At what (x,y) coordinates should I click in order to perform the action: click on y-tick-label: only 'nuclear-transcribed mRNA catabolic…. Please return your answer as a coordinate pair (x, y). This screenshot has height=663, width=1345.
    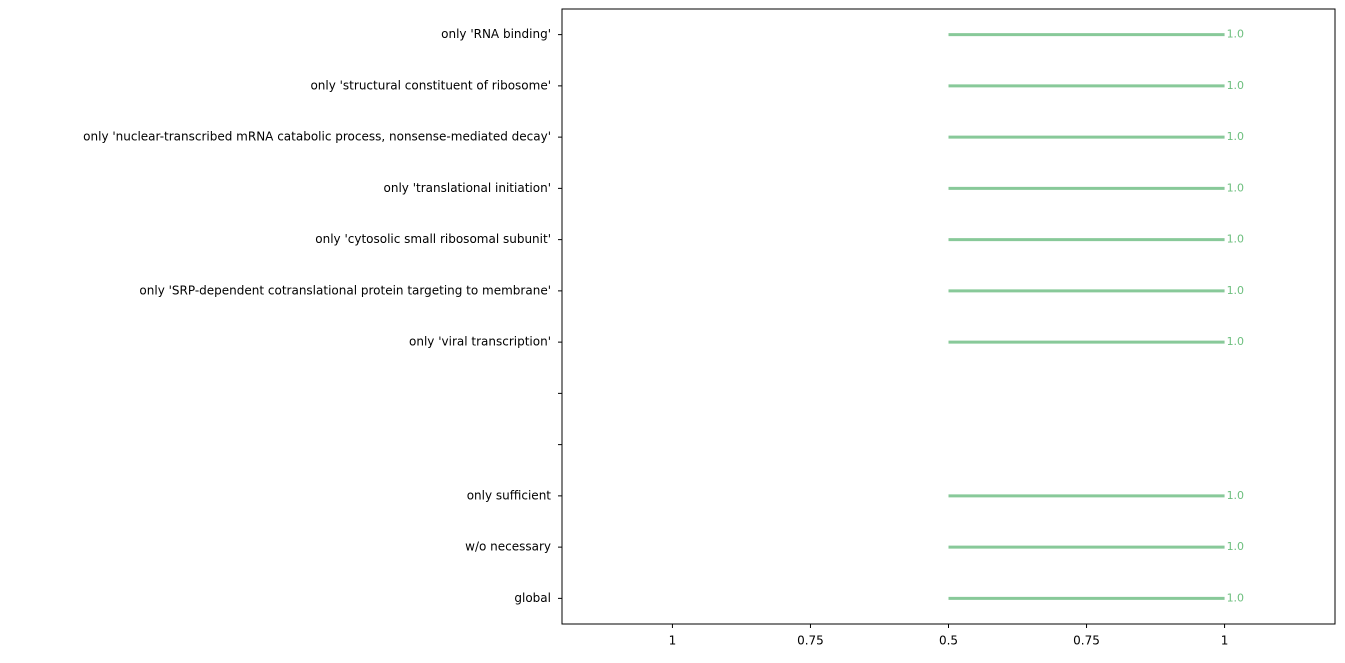
    Looking at the image, I should click on (317, 137).